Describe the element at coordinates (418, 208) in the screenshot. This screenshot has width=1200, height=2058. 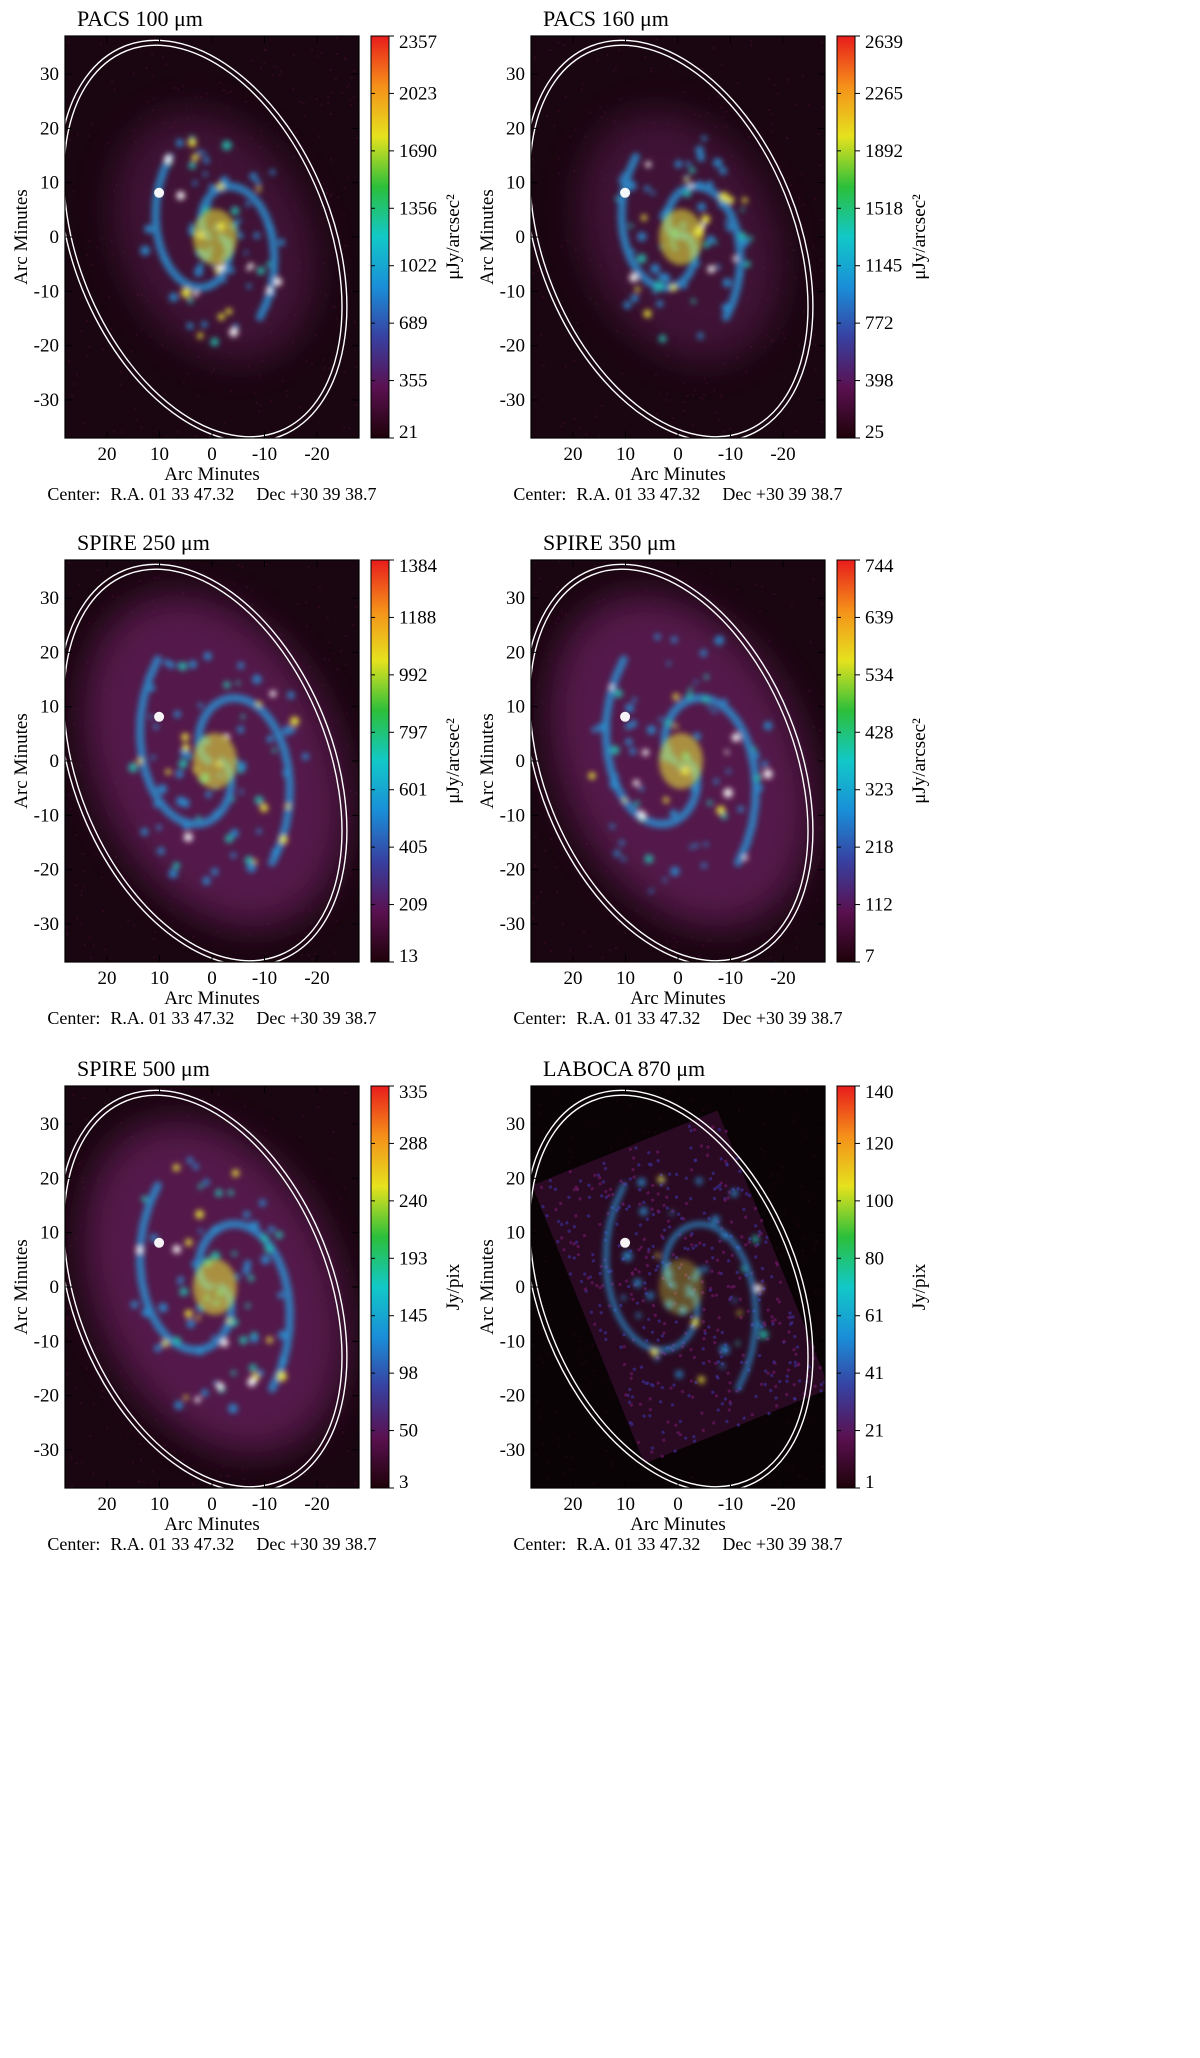
I see `colorbar-tick-label: 1356` at that location.